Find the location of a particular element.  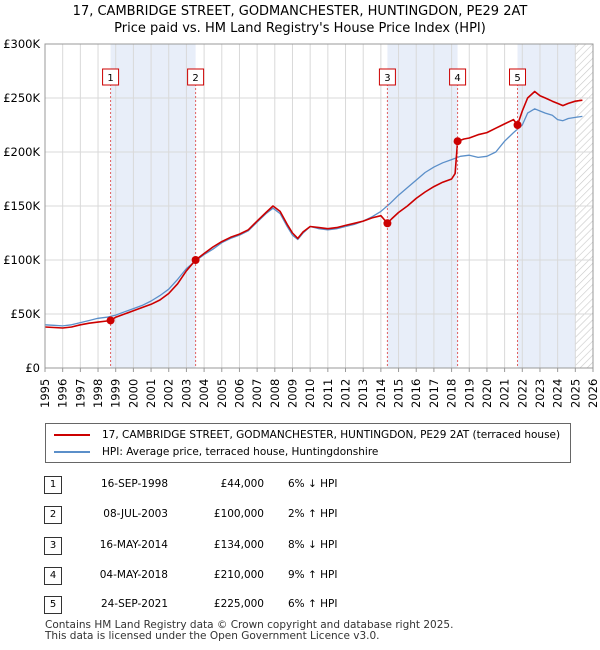

x-tick-label: 2002 is located at coordinates (169, 393).